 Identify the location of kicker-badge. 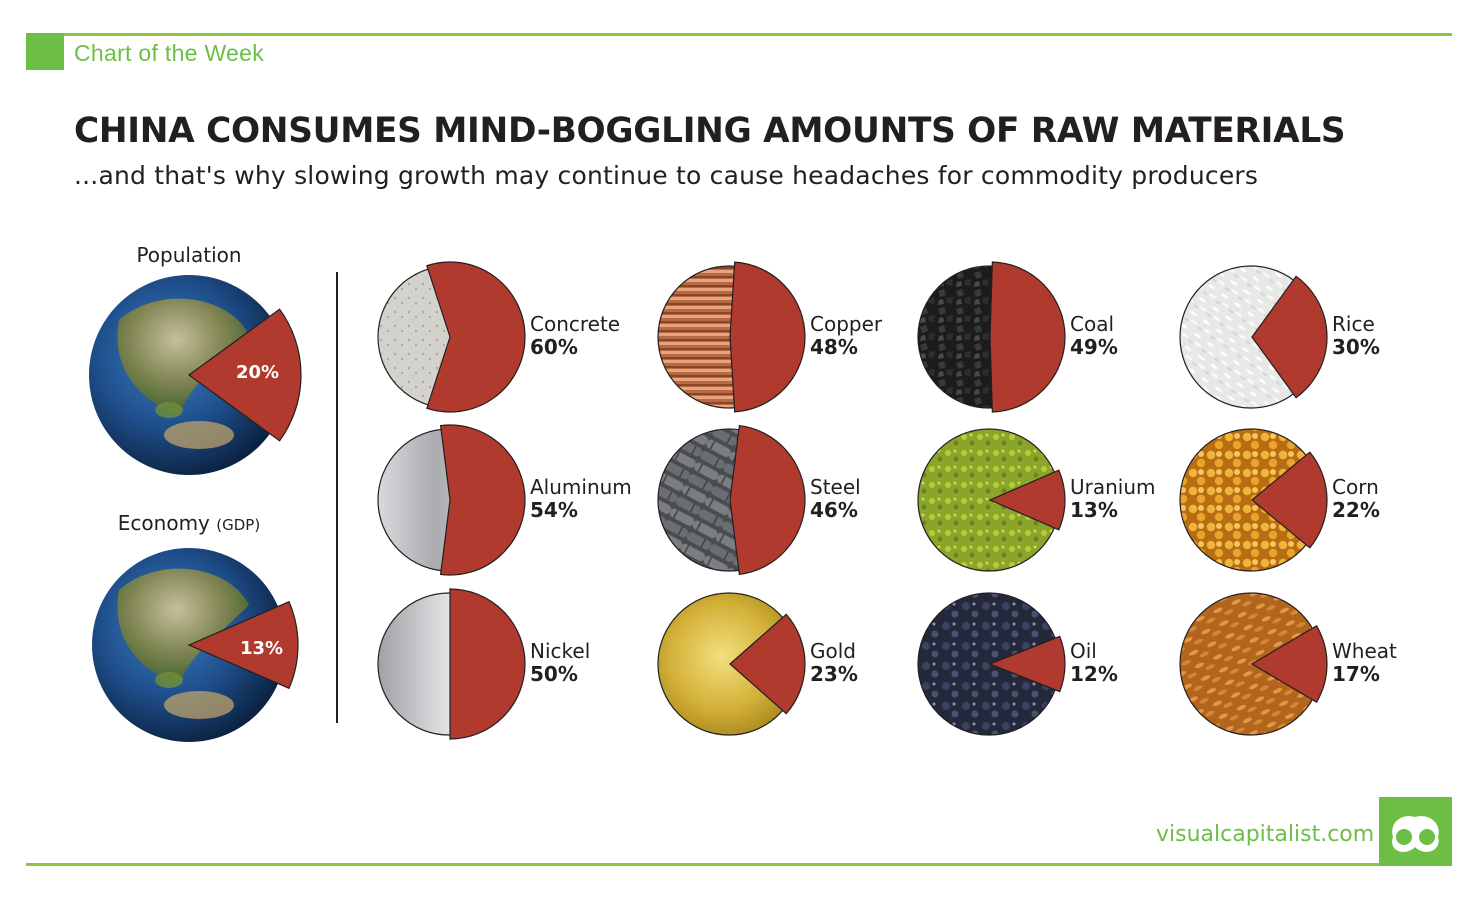
(45, 51).